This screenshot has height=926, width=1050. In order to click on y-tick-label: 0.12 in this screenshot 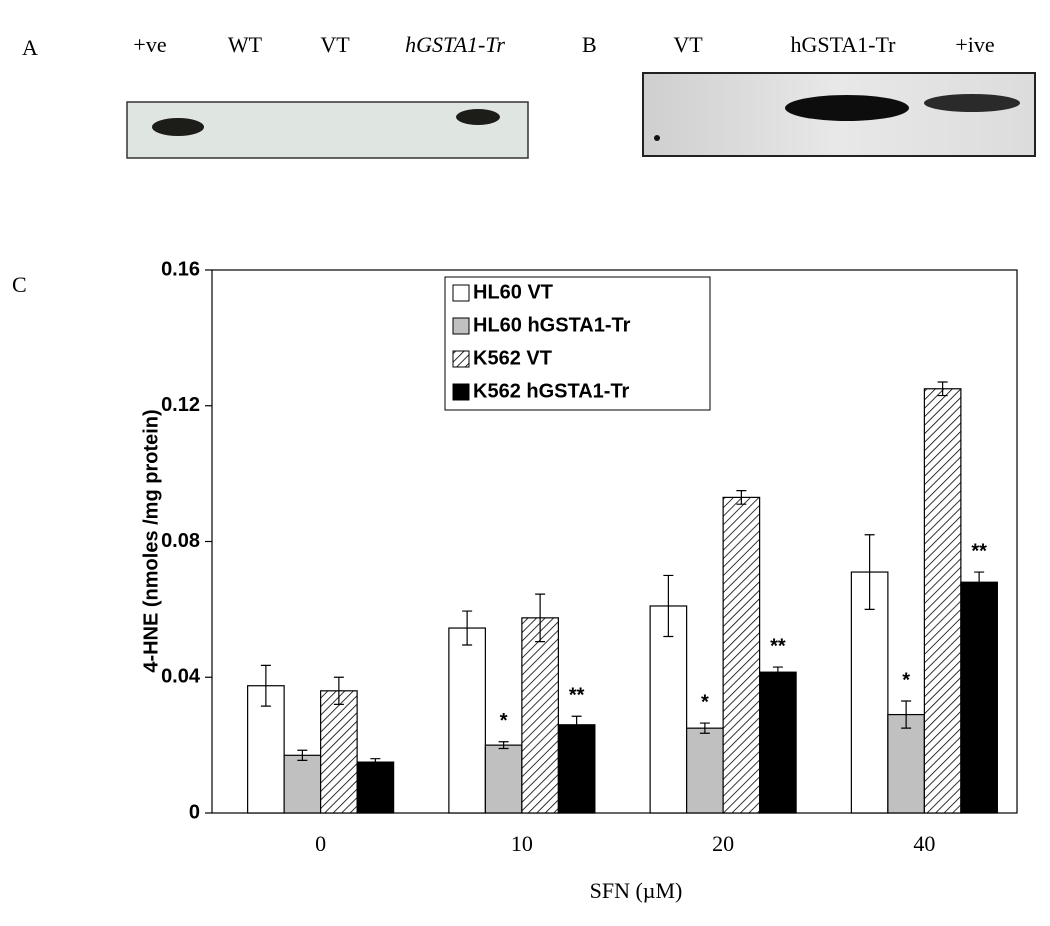, I will do `click(180, 405)`.